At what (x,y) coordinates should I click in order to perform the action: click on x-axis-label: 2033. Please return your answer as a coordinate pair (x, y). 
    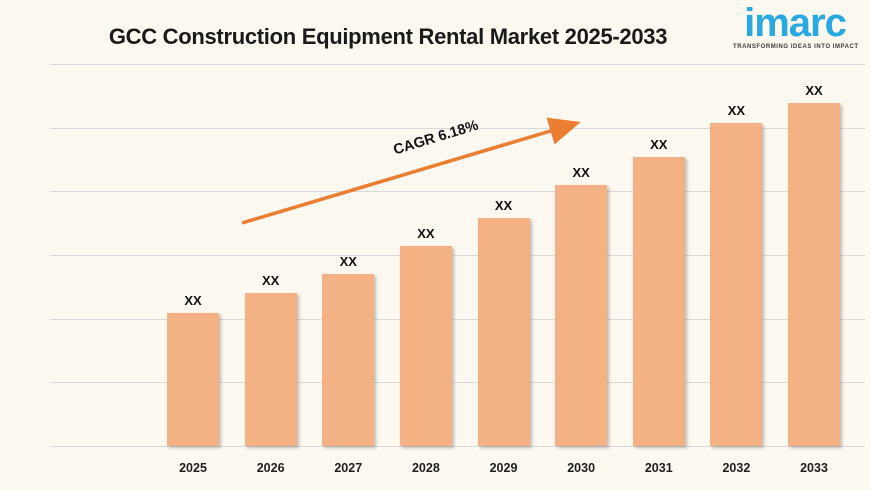
    Looking at the image, I should click on (814, 468).